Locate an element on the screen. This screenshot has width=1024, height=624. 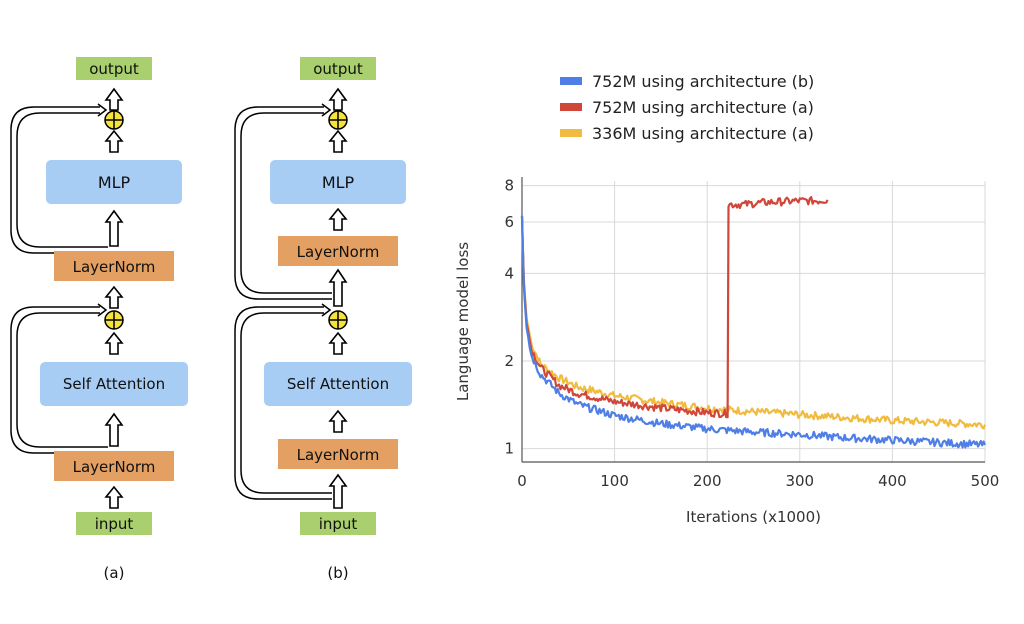
output-label-a: output is located at coordinates (114, 69).